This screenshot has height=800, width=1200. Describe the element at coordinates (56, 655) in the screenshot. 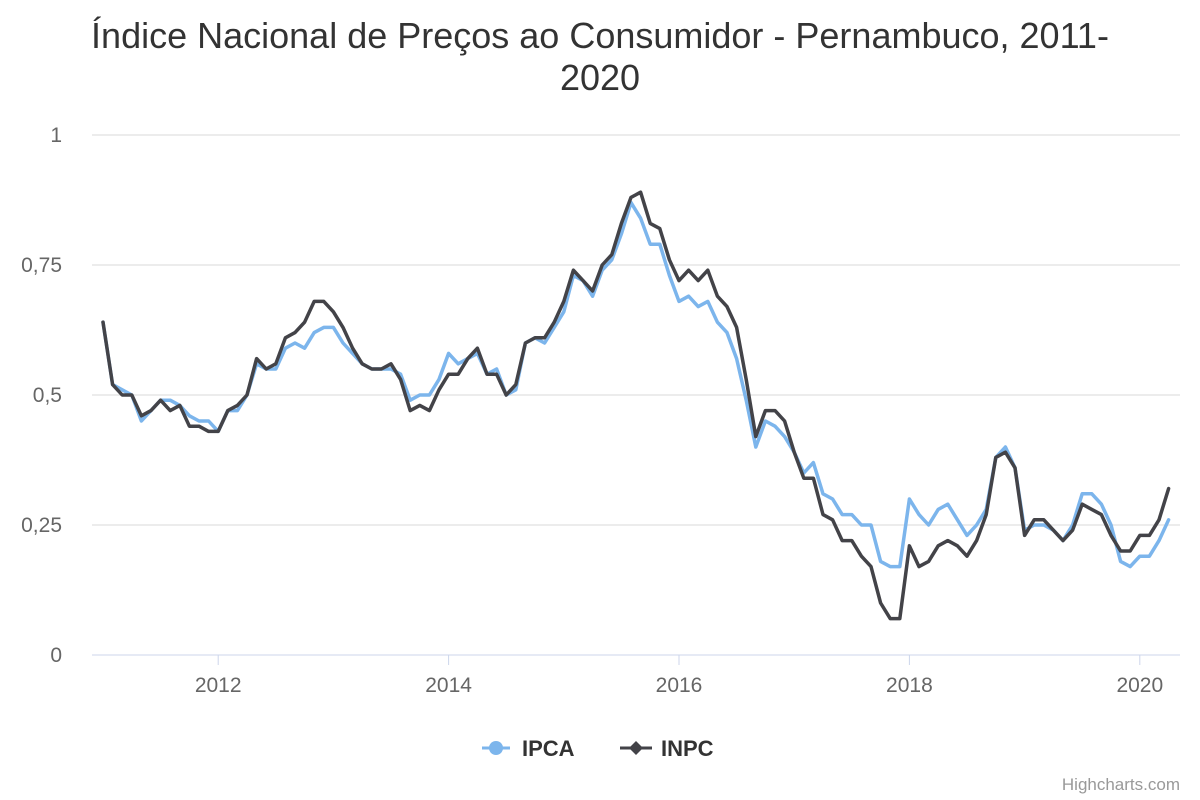

I see `y-tick-label: 0` at that location.